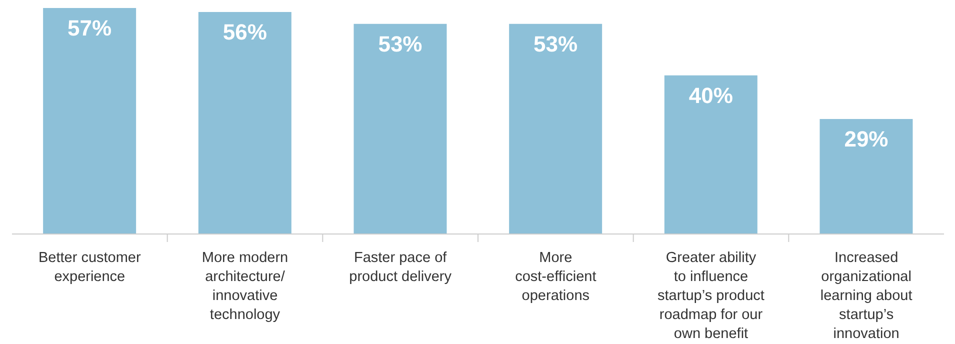 This screenshot has height=344, width=955. I want to click on data-label: 56%, so click(244, 32).